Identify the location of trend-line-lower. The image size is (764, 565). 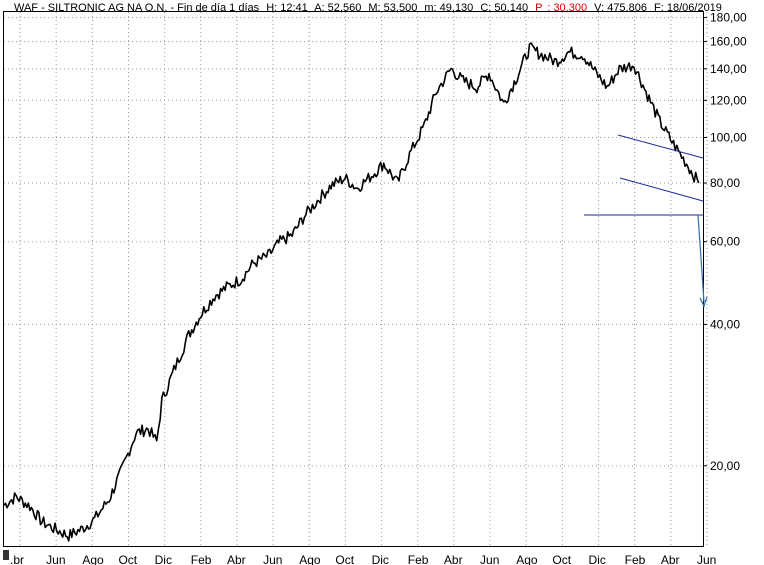
(661, 189).